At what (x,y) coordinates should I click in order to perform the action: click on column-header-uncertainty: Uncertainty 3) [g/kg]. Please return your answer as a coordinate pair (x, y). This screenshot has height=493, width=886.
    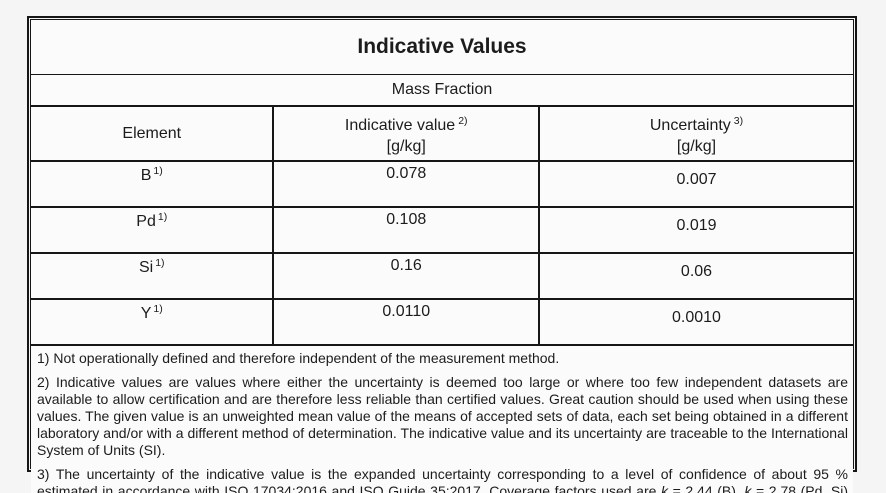
    Looking at the image, I should click on (695, 134).